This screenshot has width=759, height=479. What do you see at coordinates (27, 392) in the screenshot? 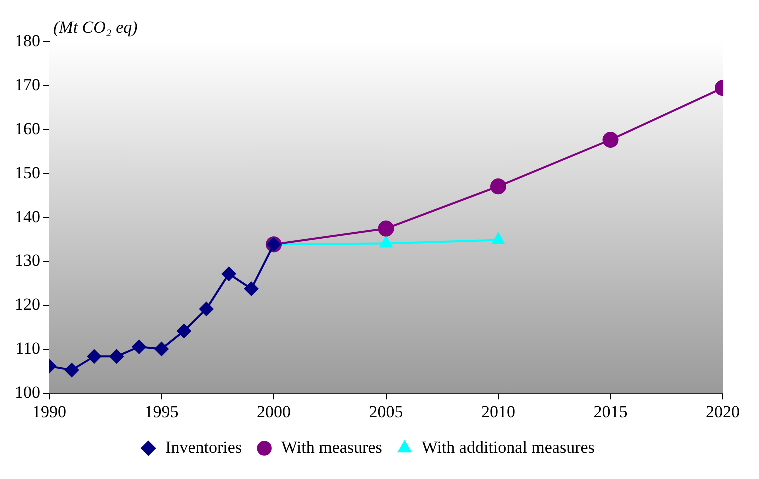
I see `y-tick-label: 100` at bounding box center [27, 392].